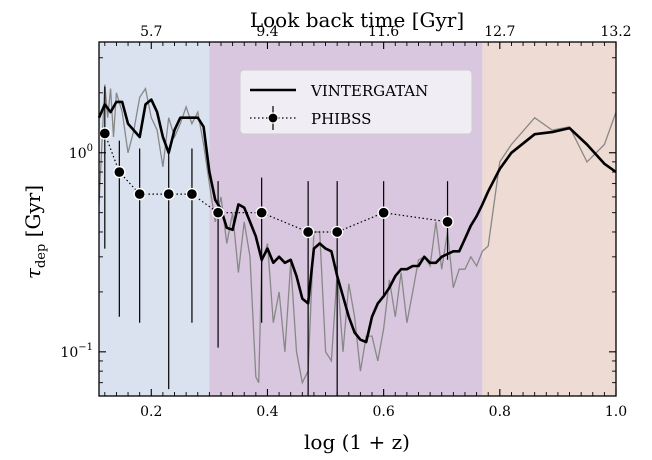 This screenshot has height=460, width=652. Describe the element at coordinates (267, 32) in the screenshot. I see `top-tick-label: 9.4` at that location.